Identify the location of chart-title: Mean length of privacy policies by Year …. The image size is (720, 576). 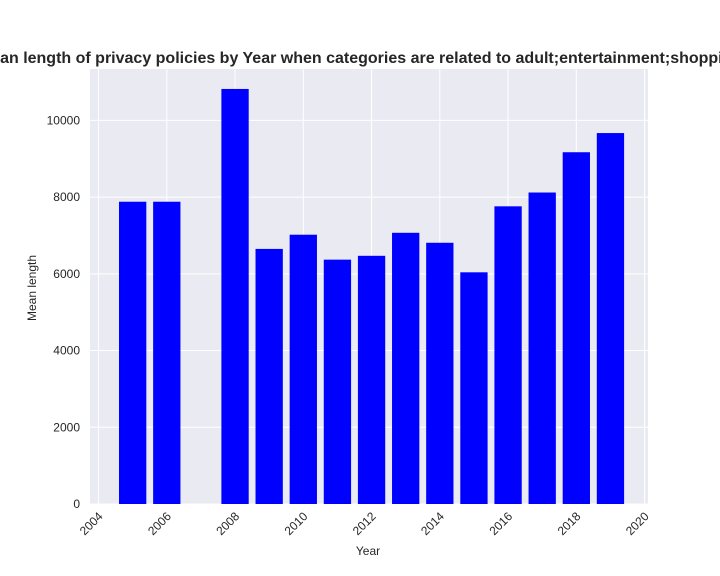
(360, 58).